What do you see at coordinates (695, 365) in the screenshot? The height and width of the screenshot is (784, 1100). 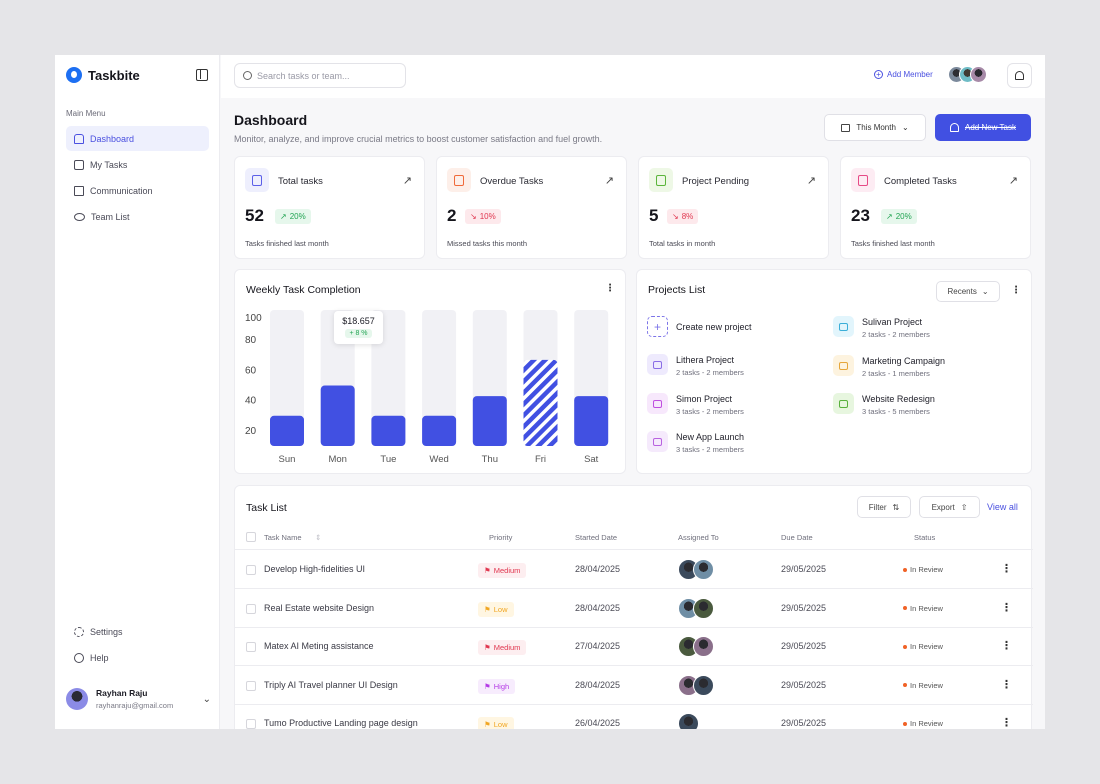 I see `project-item: Lithera Project 2 tasks - 2 members` at bounding box center [695, 365].